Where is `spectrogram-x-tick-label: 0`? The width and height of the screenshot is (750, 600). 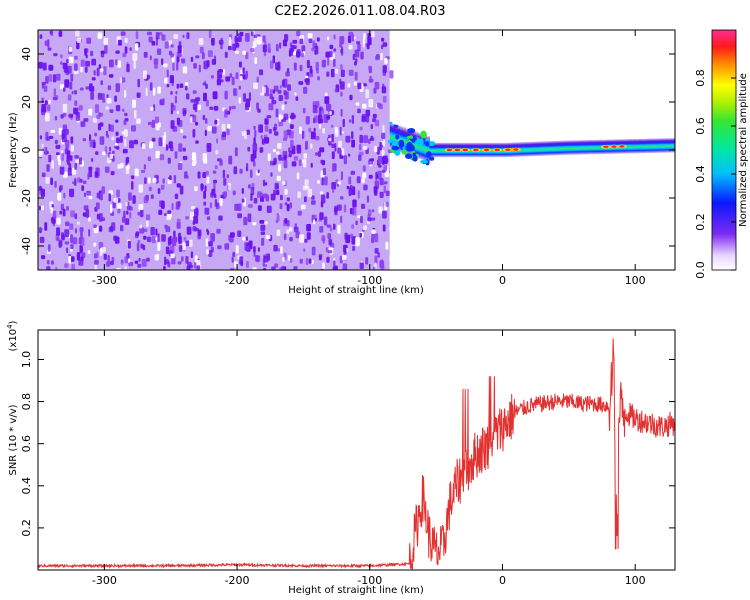
spectrogram-x-tick-label: 0 is located at coordinates (502, 280).